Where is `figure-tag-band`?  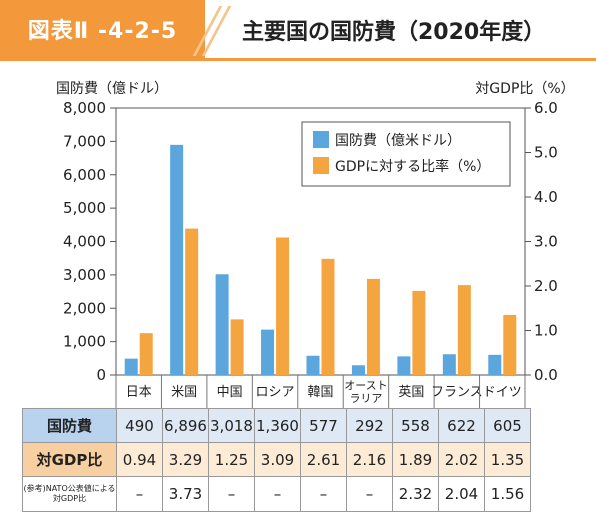 figure-tag-band is located at coordinates (102, 29).